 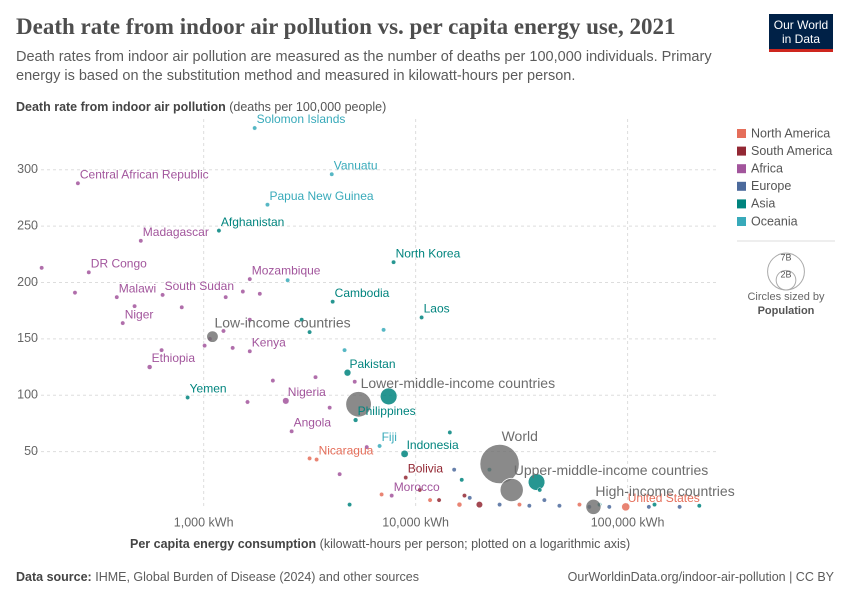 I want to click on point-label: South Sudan, so click(x=199, y=286).